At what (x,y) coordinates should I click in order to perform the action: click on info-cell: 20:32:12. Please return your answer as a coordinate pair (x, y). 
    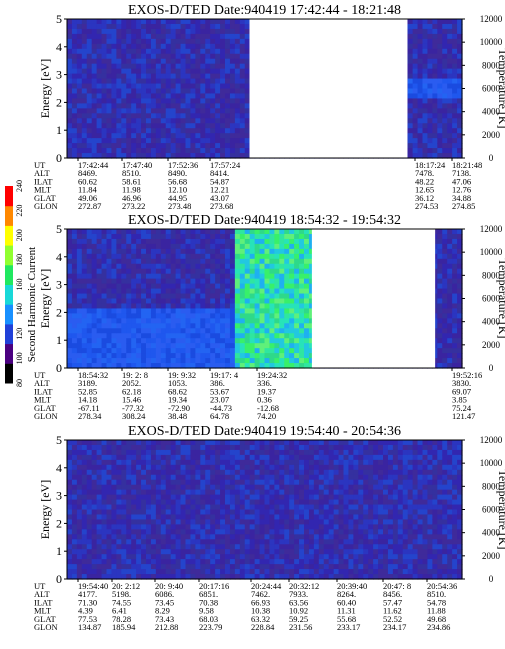
    Looking at the image, I should click on (304, 586).